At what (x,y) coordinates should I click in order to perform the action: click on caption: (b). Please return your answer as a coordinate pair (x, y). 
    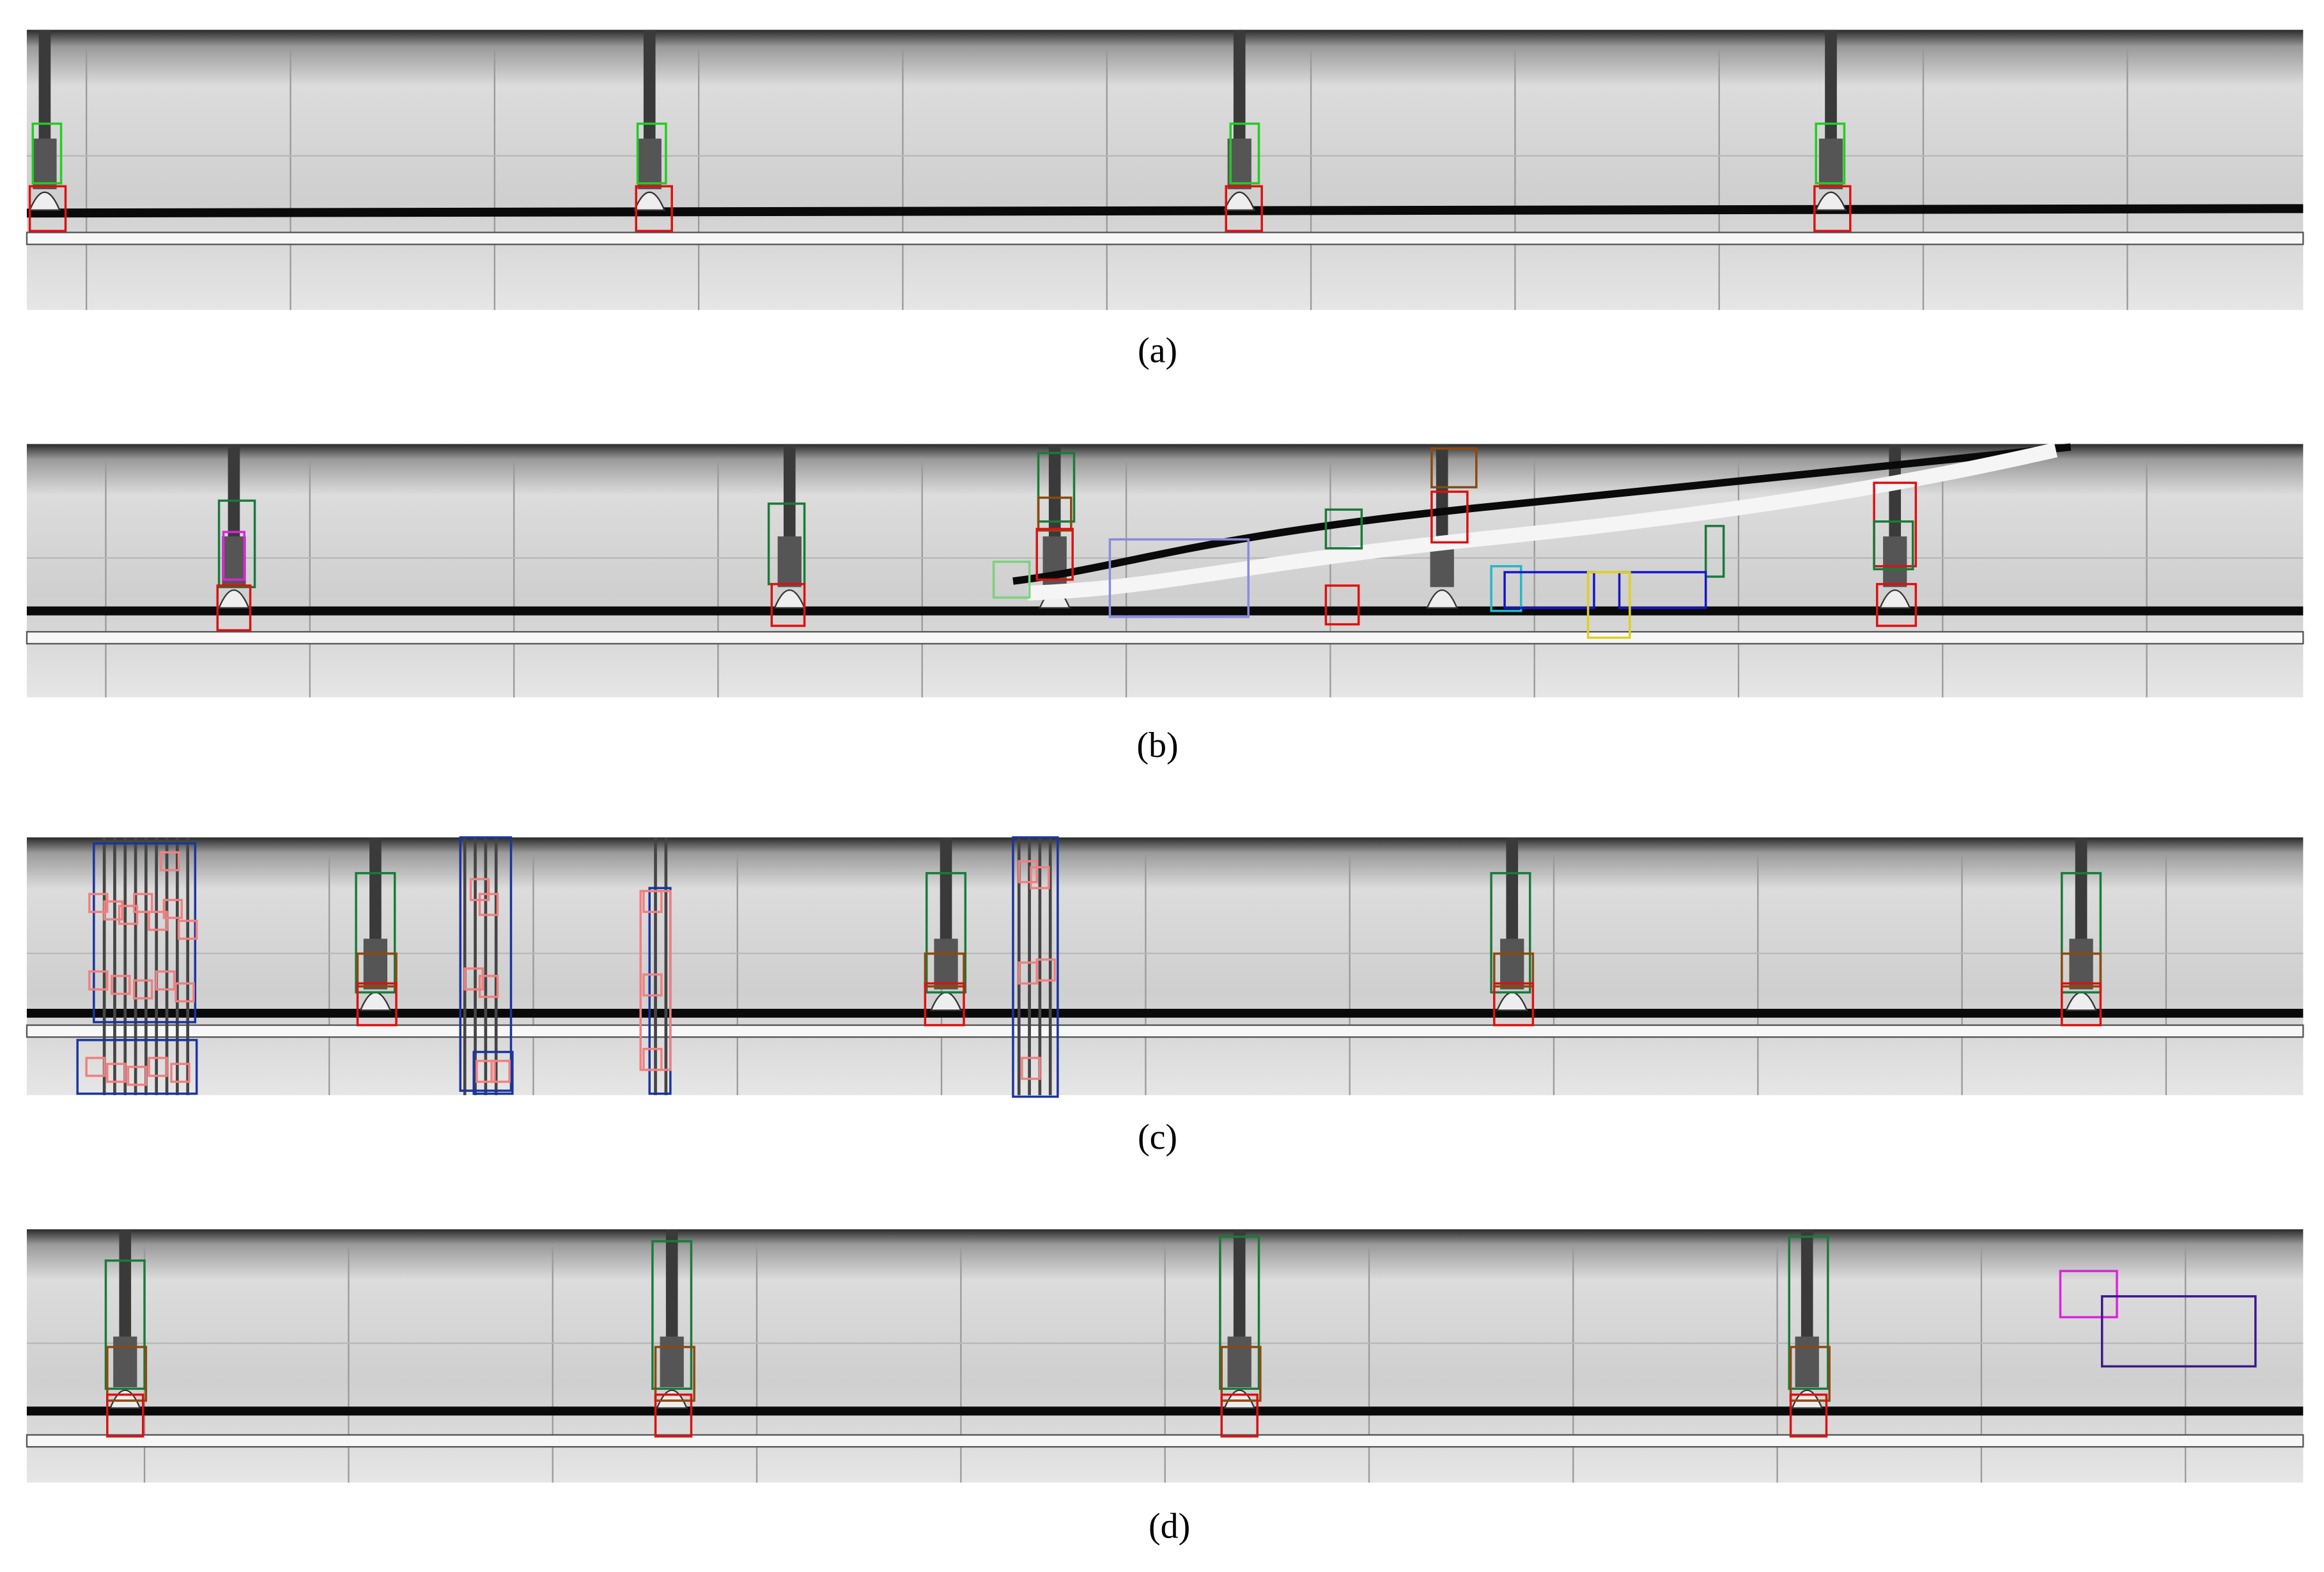
    Looking at the image, I should click on (1157, 745).